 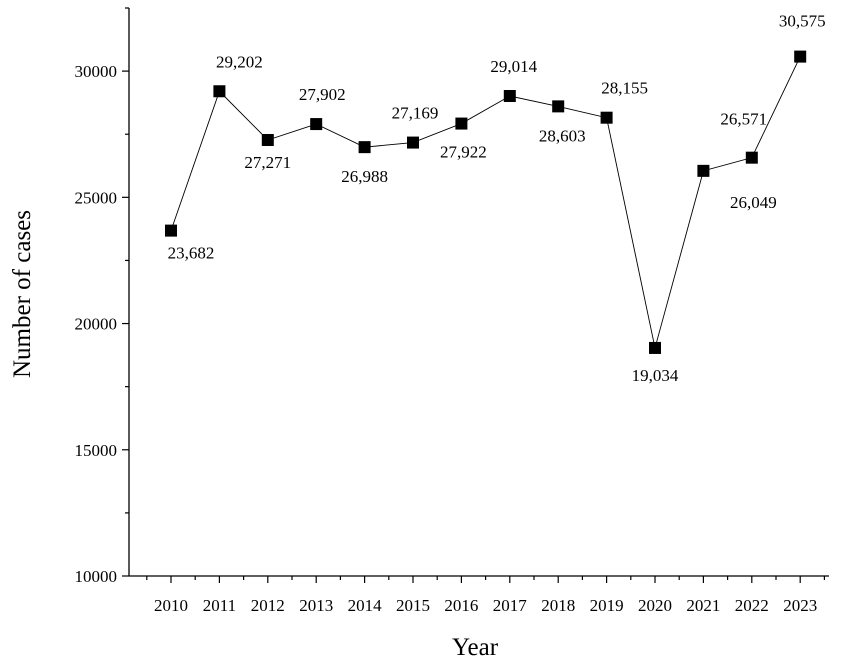 I want to click on data-label: 30,575, so click(x=802, y=21).